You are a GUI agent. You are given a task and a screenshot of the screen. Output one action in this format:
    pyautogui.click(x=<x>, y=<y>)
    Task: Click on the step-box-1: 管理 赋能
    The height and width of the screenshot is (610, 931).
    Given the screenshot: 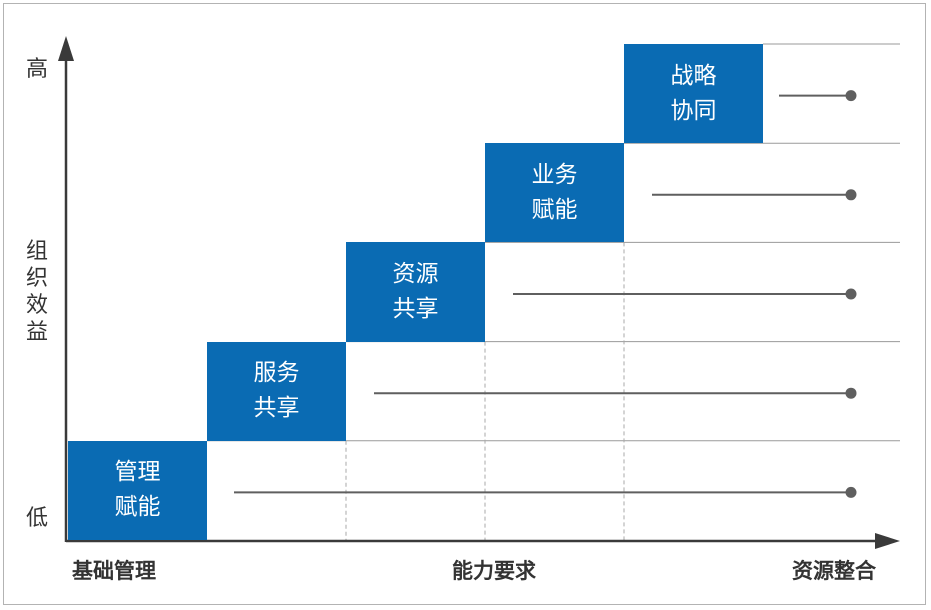 What is the action you would take?
    pyautogui.click(x=137, y=490)
    